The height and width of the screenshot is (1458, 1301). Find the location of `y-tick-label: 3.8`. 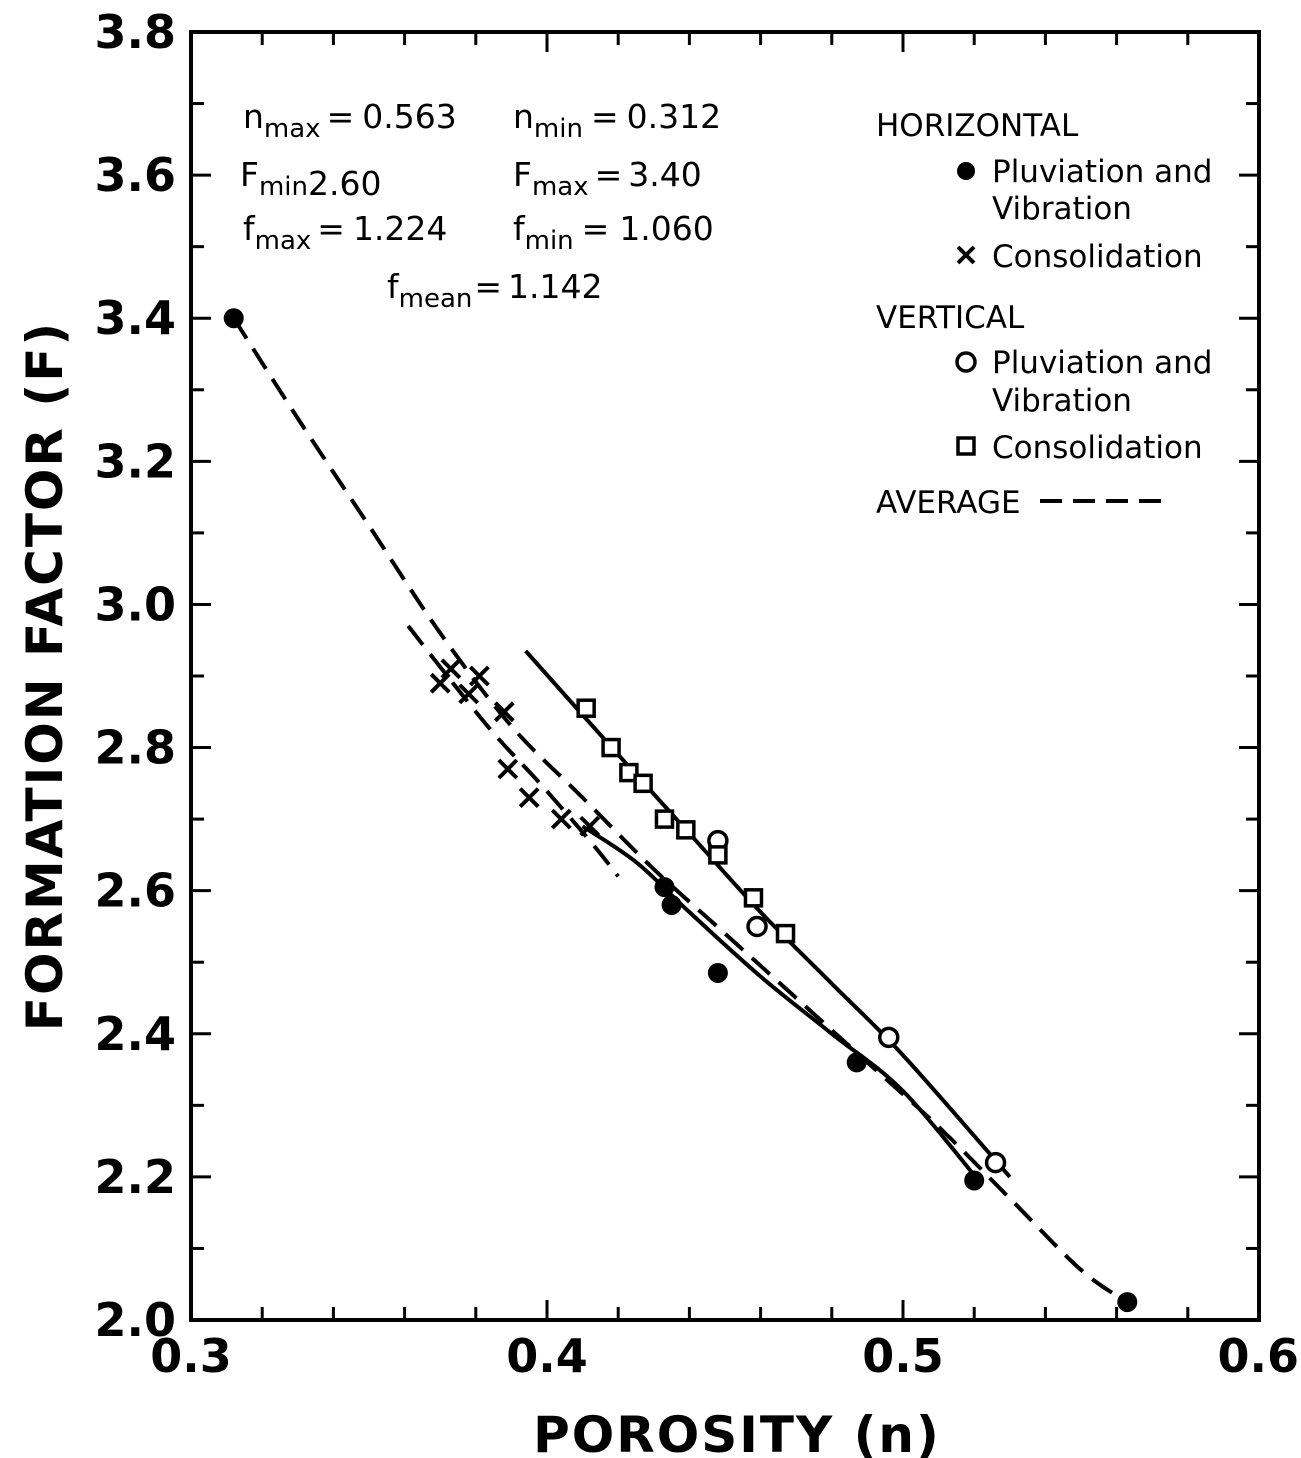

y-tick-label: 3.8 is located at coordinates (136, 32).